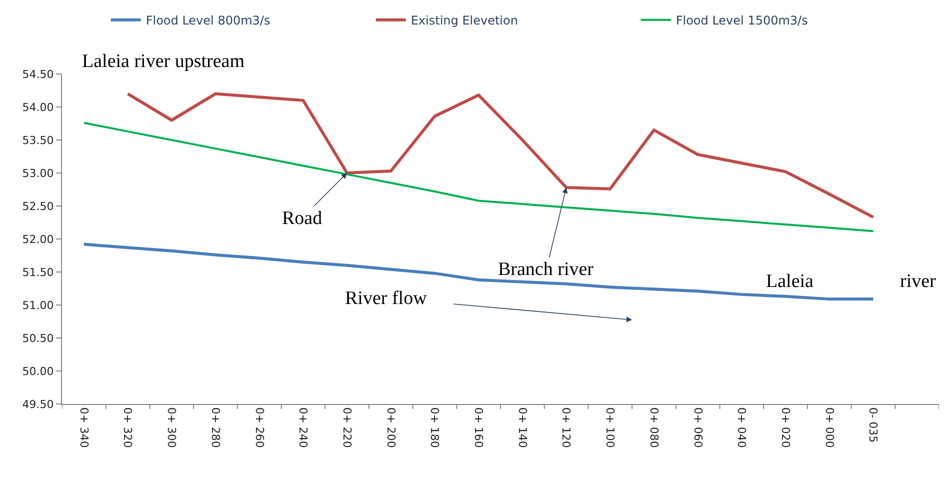 The width and height of the screenshot is (944, 484). Describe the element at coordinates (163, 61) in the screenshot. I see `text: Laleia river upstream` at that location.